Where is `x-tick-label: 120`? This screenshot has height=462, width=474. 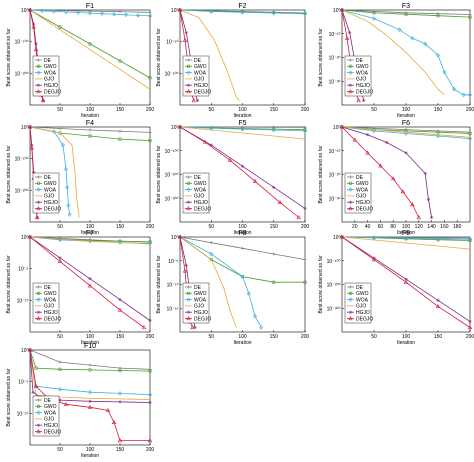 x-tick-label: 120 is located at coordinates (419, 227).